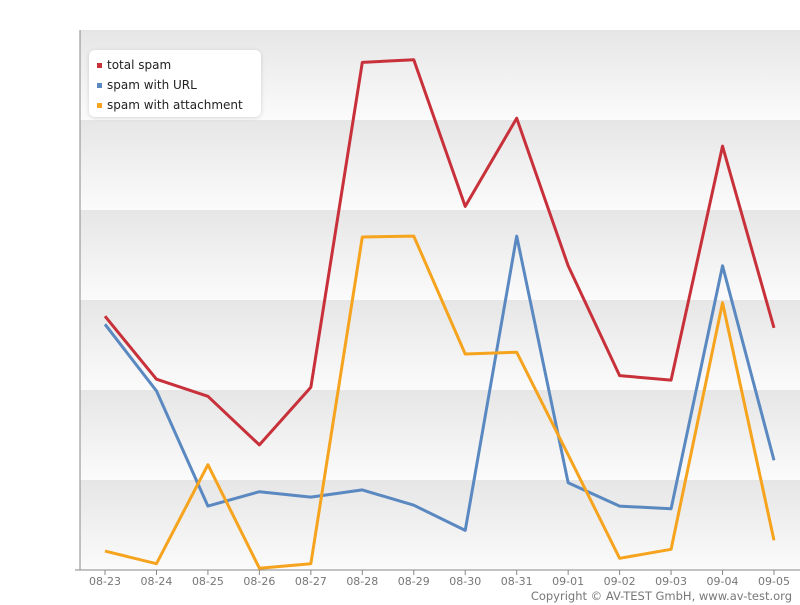 The image size is (800, 605). What do you see at coordinates (311, 581) in the screenshot?
I see `x-tick-label: 08-27` at bounding box center [311, 581].